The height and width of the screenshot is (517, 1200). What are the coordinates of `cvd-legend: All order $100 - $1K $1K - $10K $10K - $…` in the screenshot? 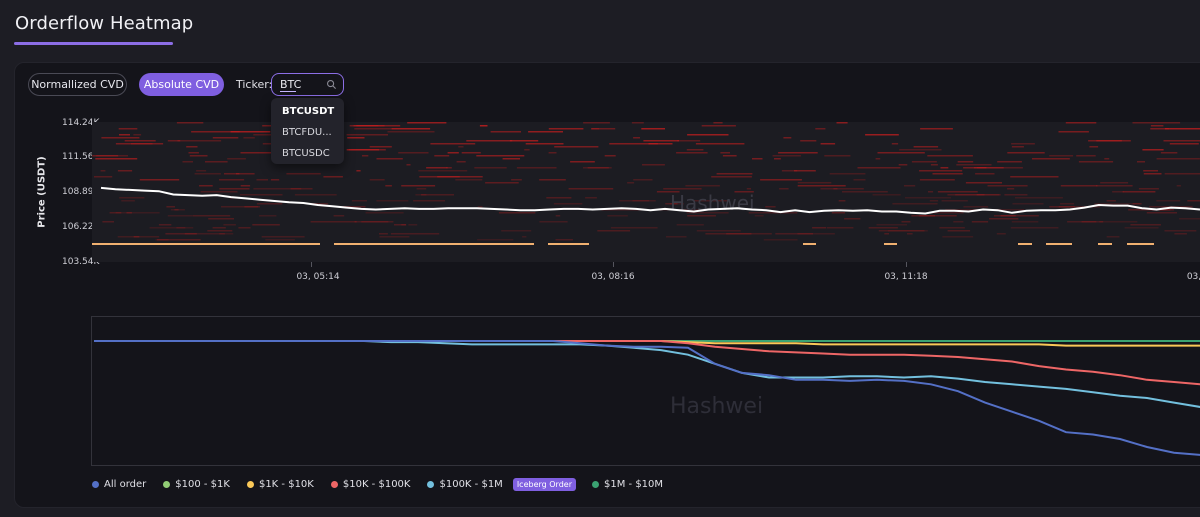 It's located at (386, 484).